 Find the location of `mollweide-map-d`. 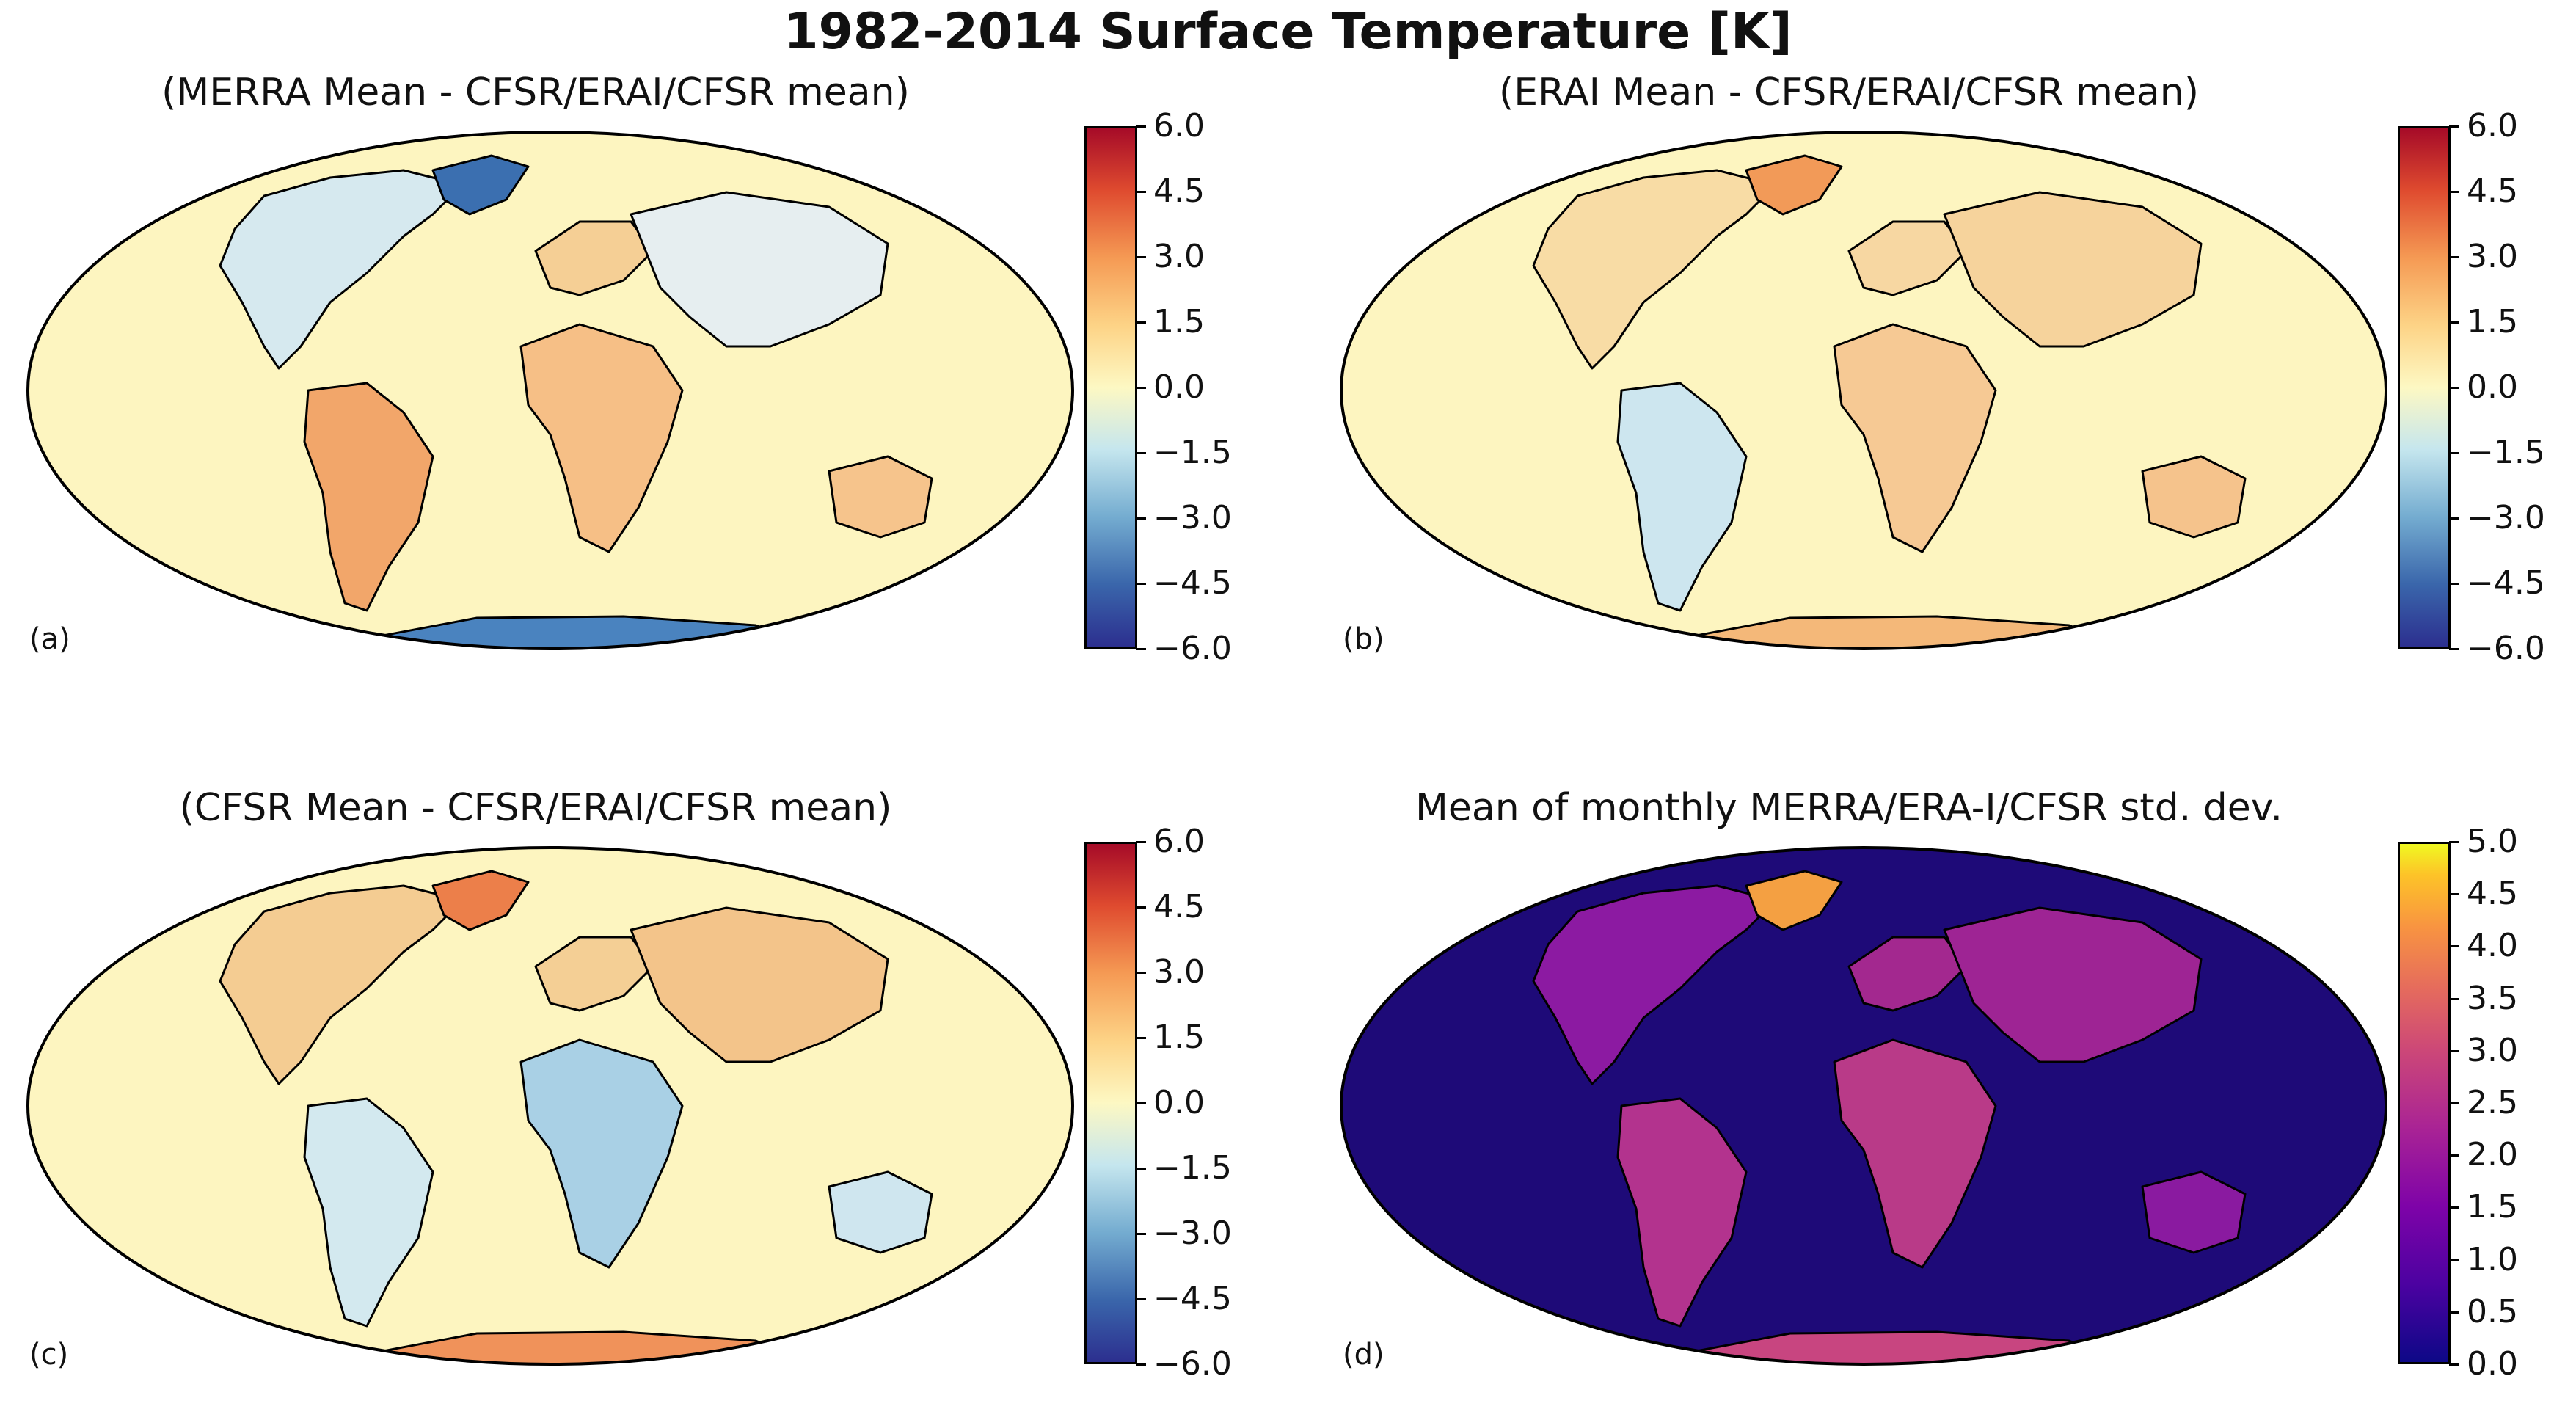

mollweide-map-d is located at coordinates (1863, 1106).